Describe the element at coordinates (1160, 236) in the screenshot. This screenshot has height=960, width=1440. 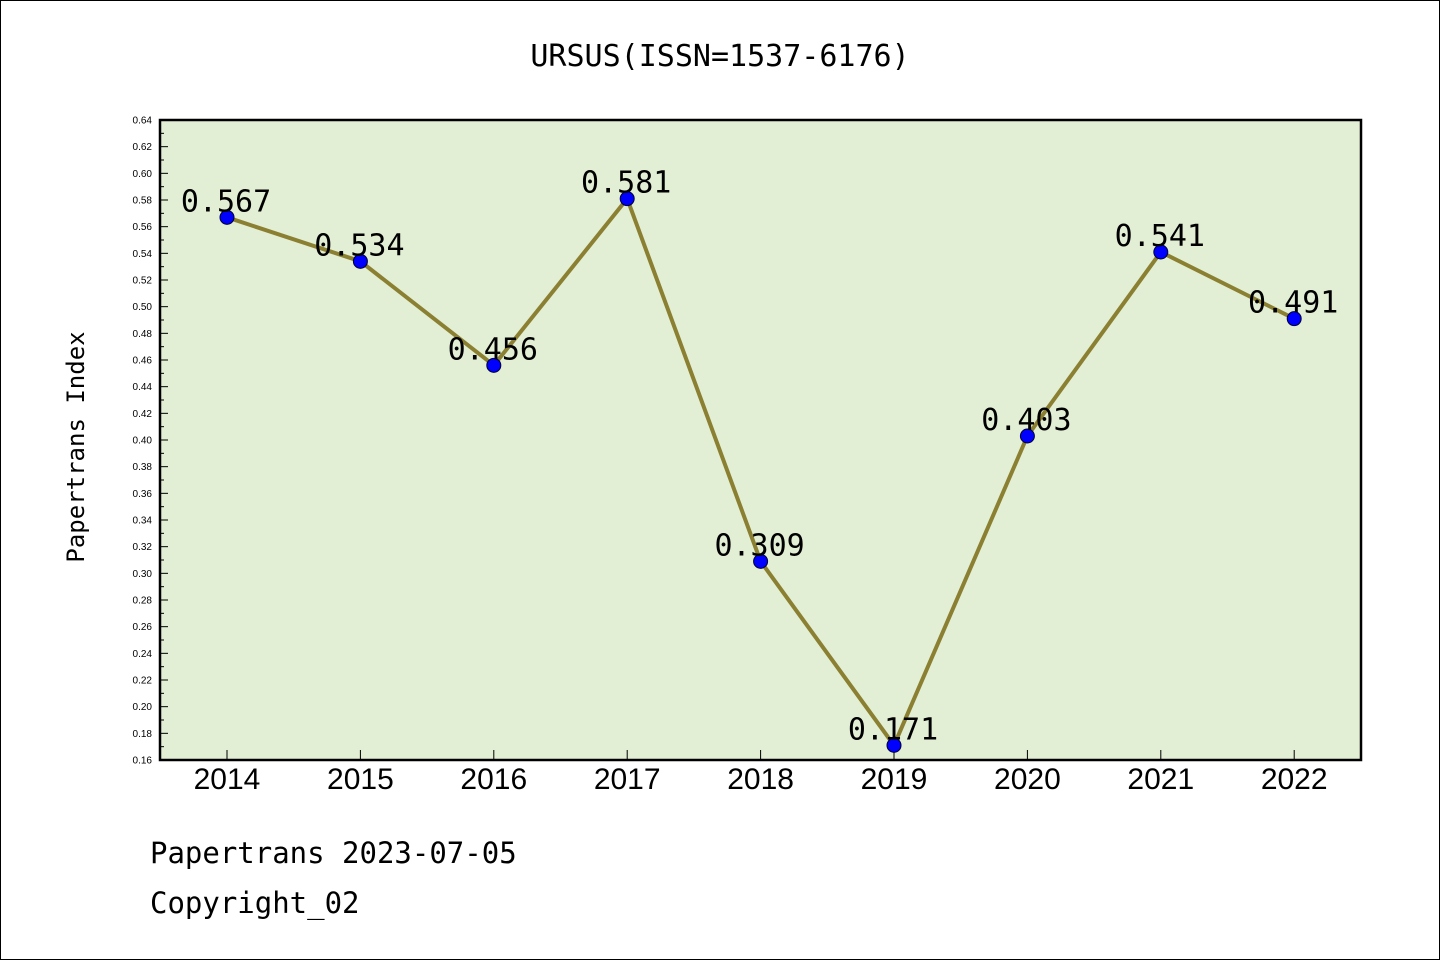
I see `data-label: 0.541` at that location.